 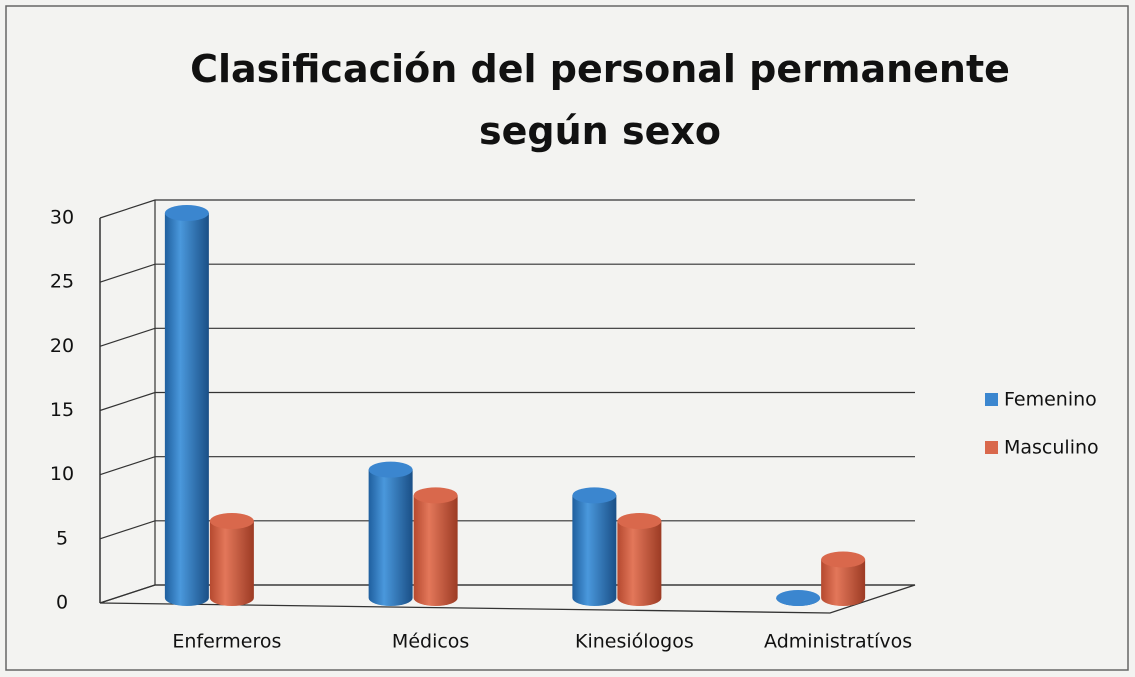 What do you see at coordinates (226, 642) in the screenshot?
I see `x-tick-label: Enfermeros` at bounding box center [226, 642].